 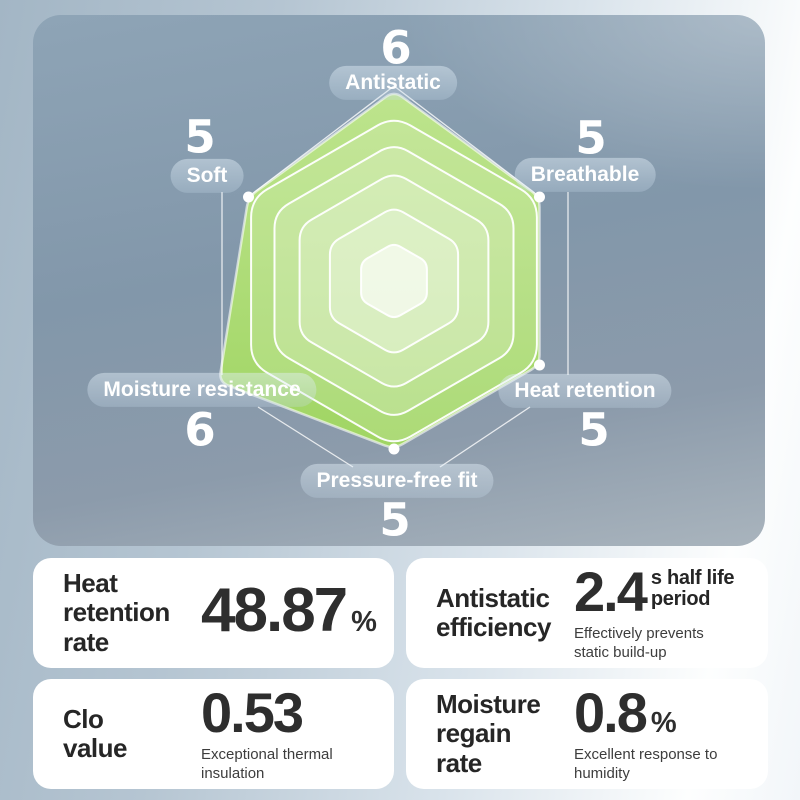 I want to click on radar-grid-ring, so click(x=394, y=281).